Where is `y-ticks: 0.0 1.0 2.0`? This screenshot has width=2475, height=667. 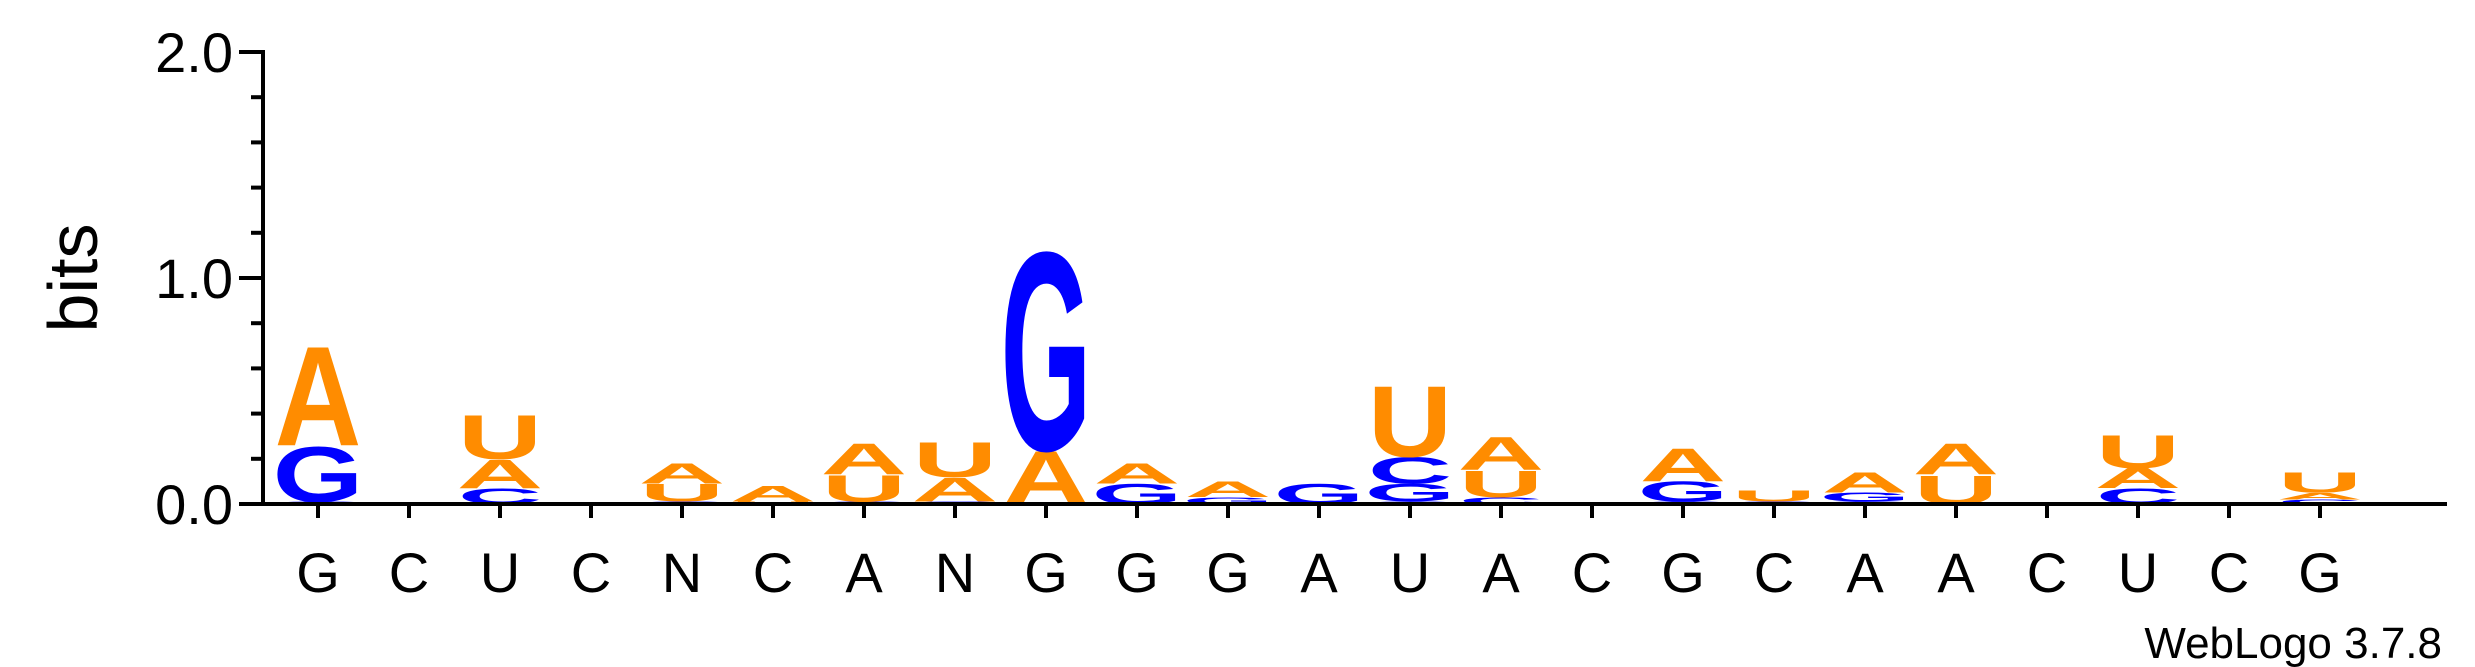 y-ticks: 0.0 1.0 2.0 is located at coordinates (209, 278).